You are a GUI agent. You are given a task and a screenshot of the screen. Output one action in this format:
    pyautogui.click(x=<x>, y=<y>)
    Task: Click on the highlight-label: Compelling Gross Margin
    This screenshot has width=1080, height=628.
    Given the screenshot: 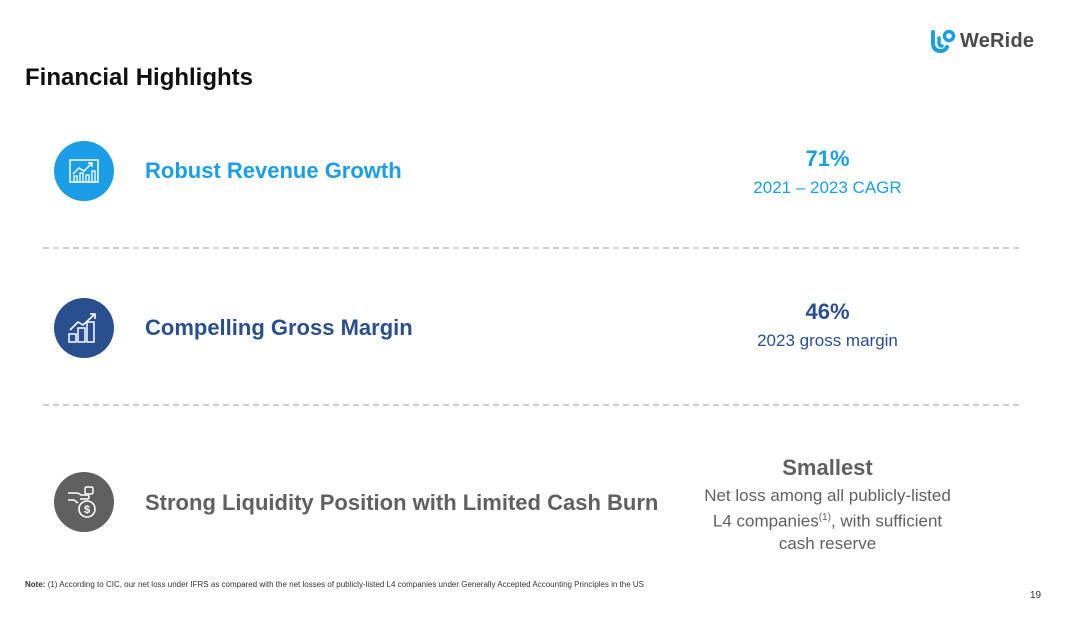 What is the action you would take?
    pyautogui.click(x=279, y=327)
    